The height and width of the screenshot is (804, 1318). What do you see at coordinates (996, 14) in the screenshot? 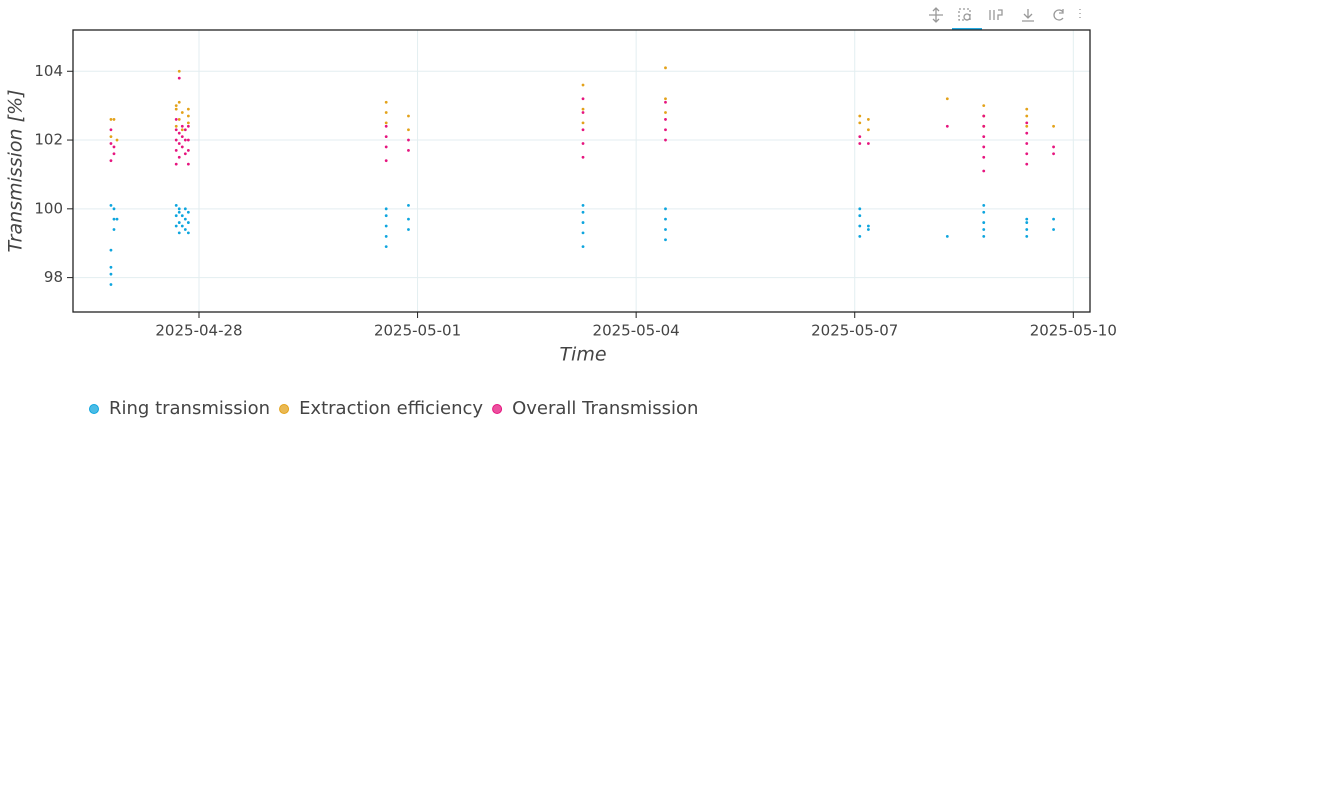
I see `lasso-tool` at bounding box center [996, 14].